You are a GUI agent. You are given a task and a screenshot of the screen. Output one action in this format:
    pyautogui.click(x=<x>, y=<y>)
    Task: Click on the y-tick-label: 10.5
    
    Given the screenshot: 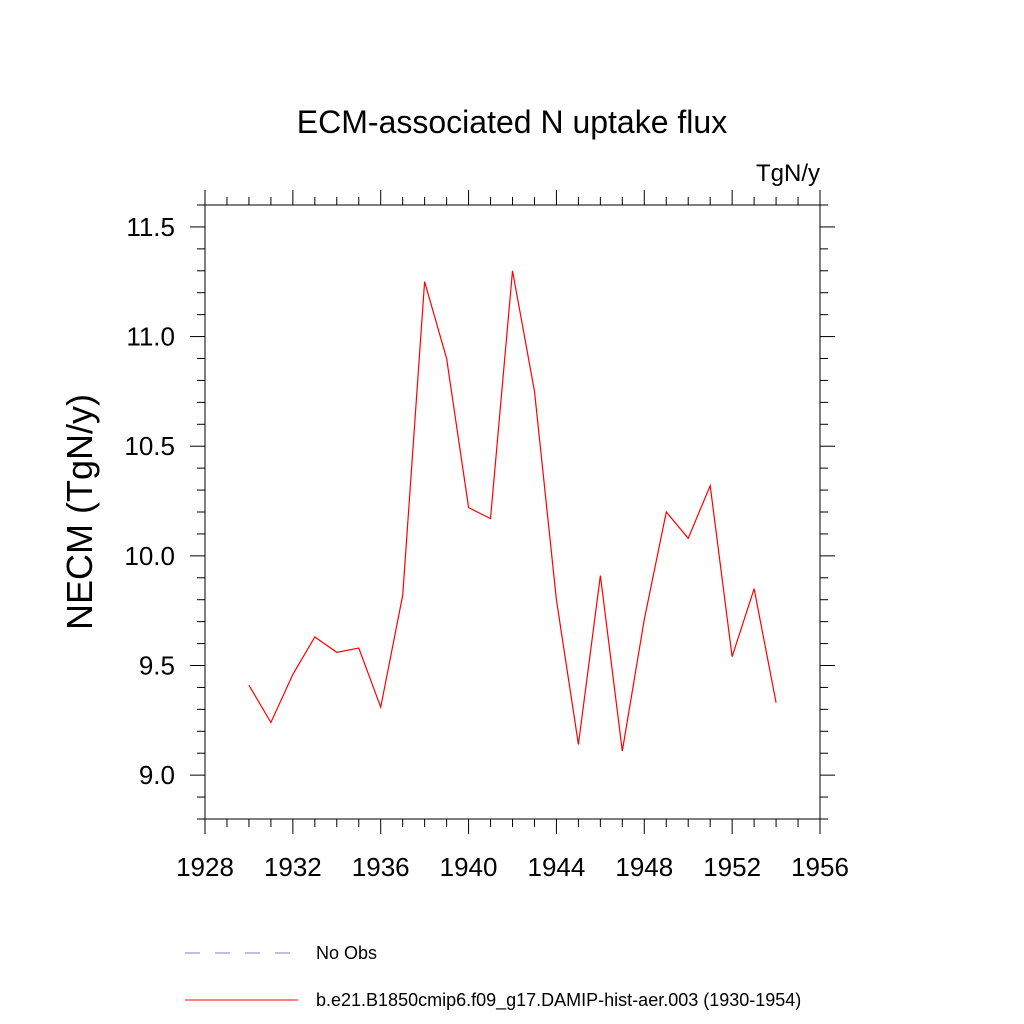 What is the action you would take?
    pyautogui.click(x=149, y=446)
    